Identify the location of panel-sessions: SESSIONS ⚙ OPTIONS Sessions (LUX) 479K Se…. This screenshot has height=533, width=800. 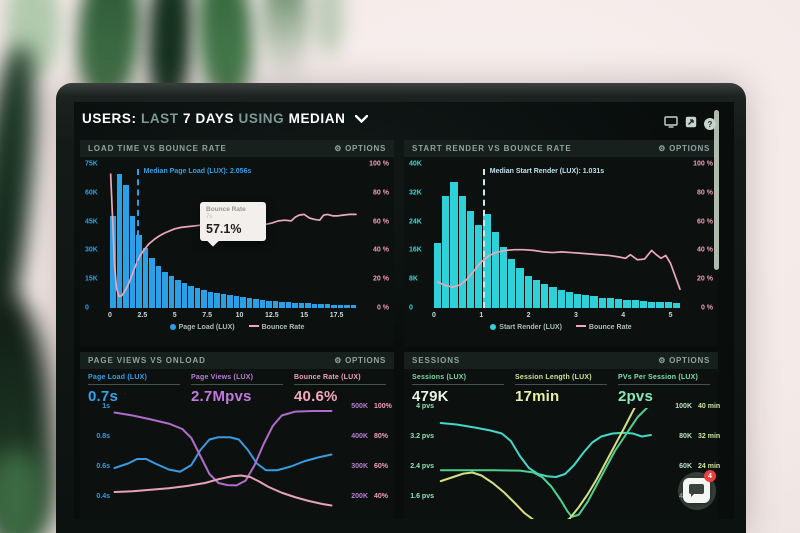
(562, 435).